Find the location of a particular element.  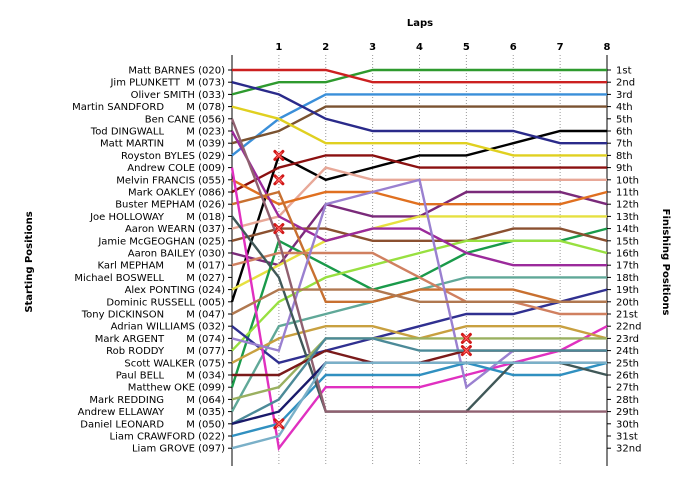

starting-position-label: Aaron BAILEY (030) is located at coordinates (176, 254).